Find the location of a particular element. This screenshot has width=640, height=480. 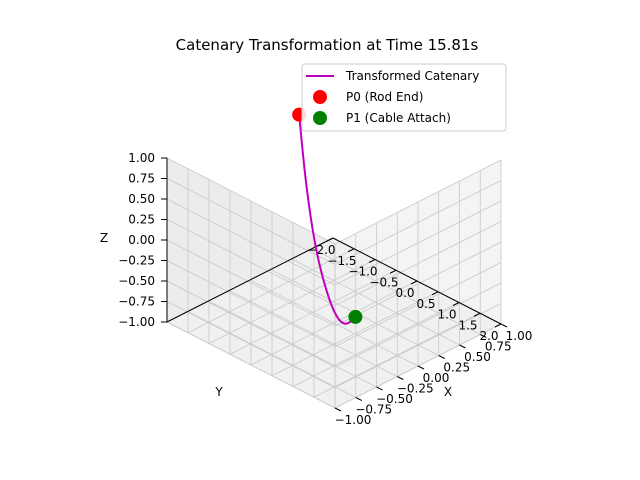

x-tick-label: 0.00 is located at coordinates (436, 378).